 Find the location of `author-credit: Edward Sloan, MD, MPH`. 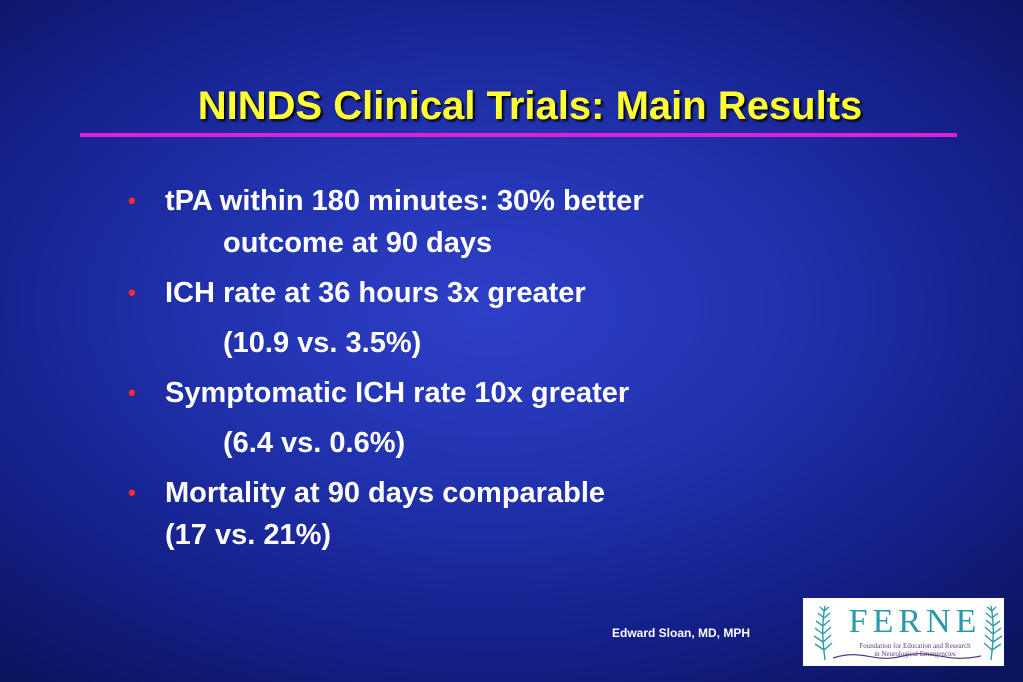

author-credit: Edward Sloan, MD, MPH is located at coordinates (681, 633).